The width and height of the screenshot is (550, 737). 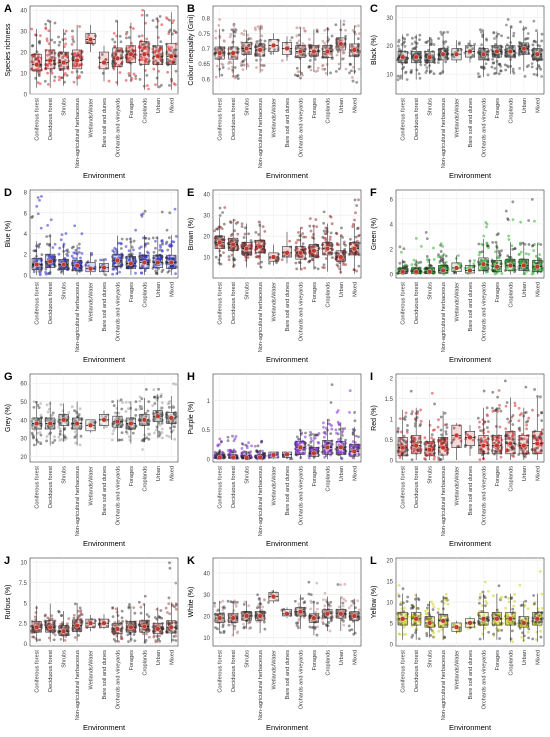 What do you see at coordinates (209, 402) in the screenshot?
I see `y-tick-label: 1` at bounding box center [209, 402].